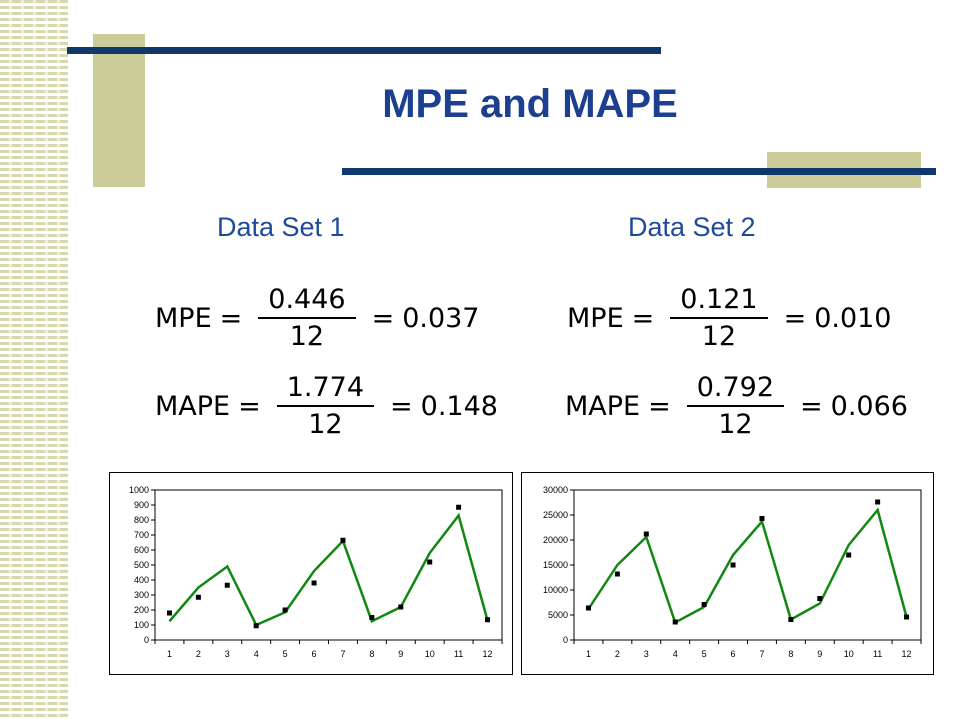 This screenshot has height=720, width=960. Describe the element at coordinates (639, 171) in the screenshot. I see `deco-line-bottom` at that location.